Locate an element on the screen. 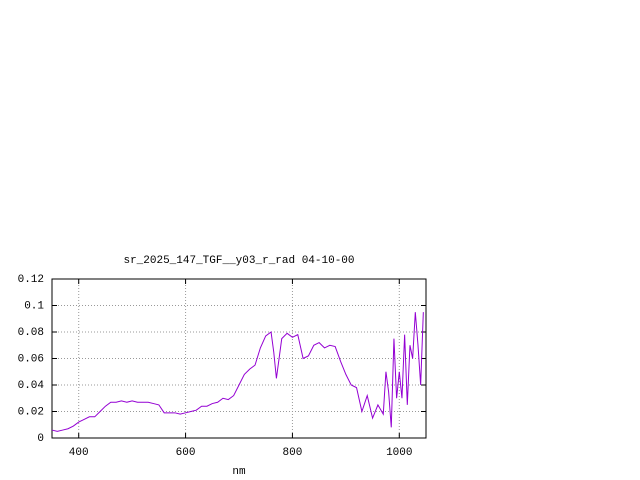 The image size is (640, 480). x-axis-label: nm is located at coordinates (239, 472).